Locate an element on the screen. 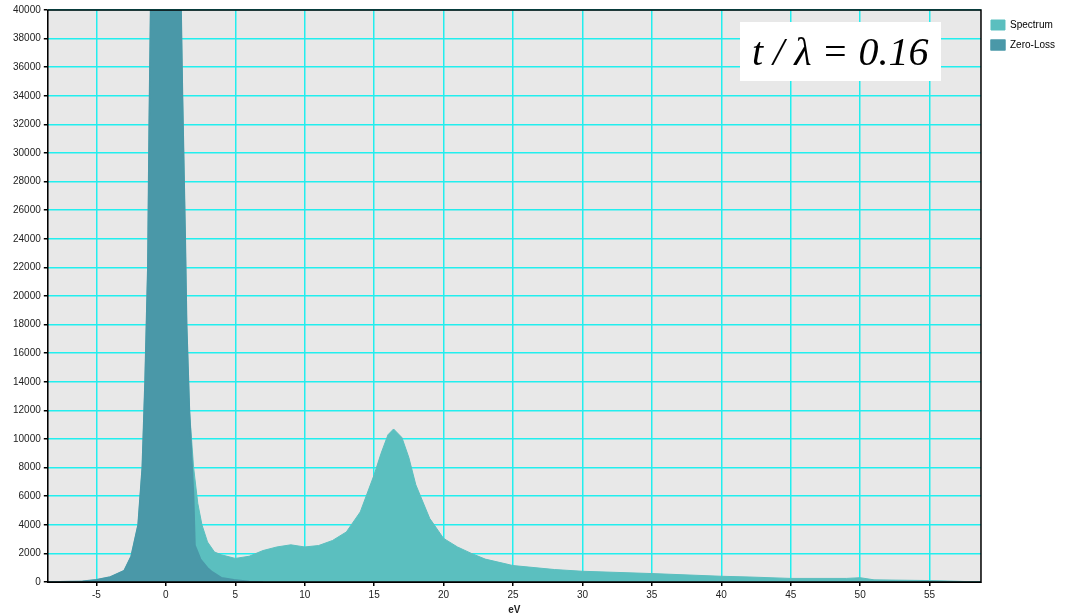 The width and height of the screenshot is (1065, 616). y-tick-label: 18000 is located at coordinates (27, 324).